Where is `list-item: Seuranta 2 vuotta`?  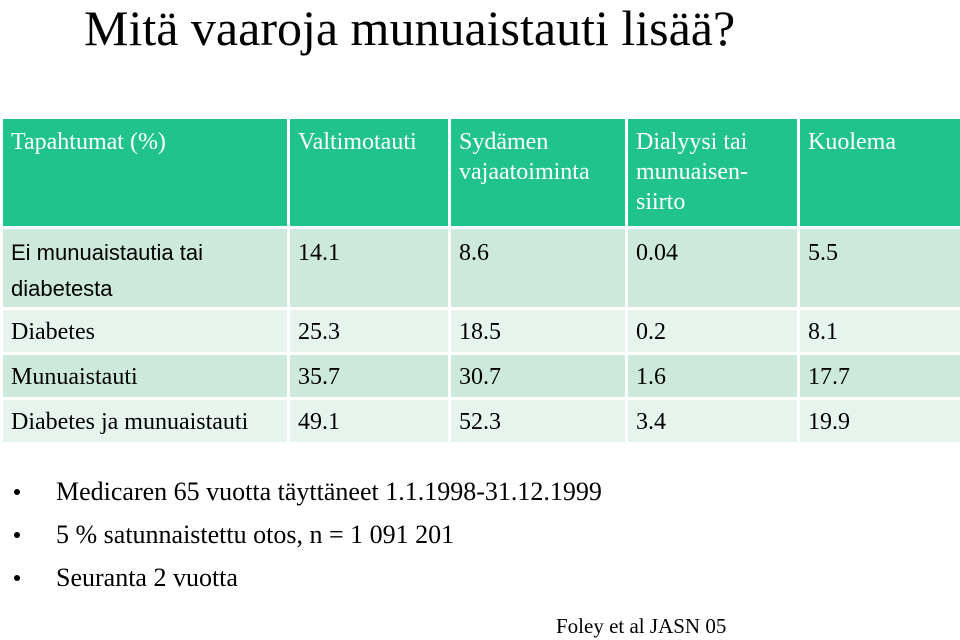 list-item: Seuranta 2 vuotta is located at coordinates (301, 577).